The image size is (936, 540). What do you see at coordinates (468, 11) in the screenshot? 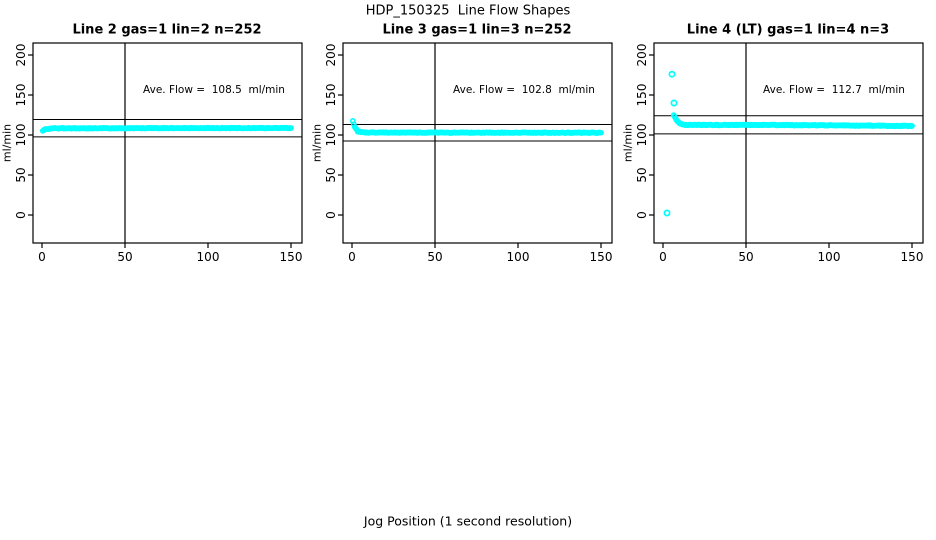
I see `figure-title: HDP_150325 Line Flow Shapes` at bounding box center [468, 11].